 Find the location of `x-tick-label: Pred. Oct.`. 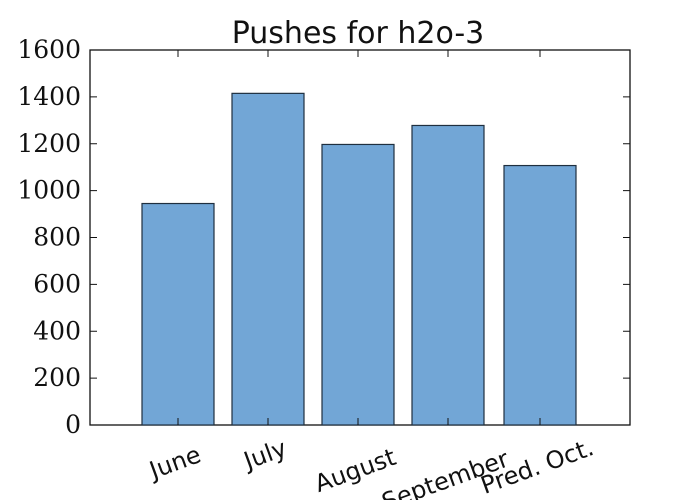

x-tick-label: Pred. Oct. is located at coordinates (537, 466).